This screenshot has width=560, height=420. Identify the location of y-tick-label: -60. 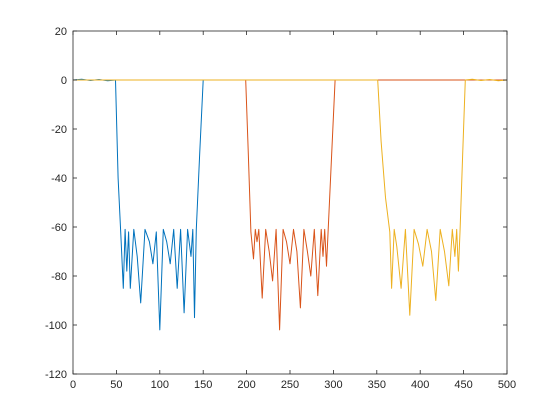
(59, 228).